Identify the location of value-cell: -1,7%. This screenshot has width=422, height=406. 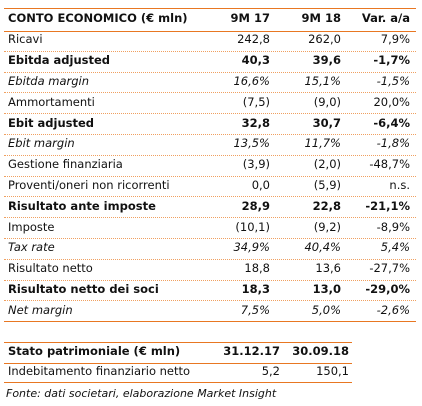
(391, 60).